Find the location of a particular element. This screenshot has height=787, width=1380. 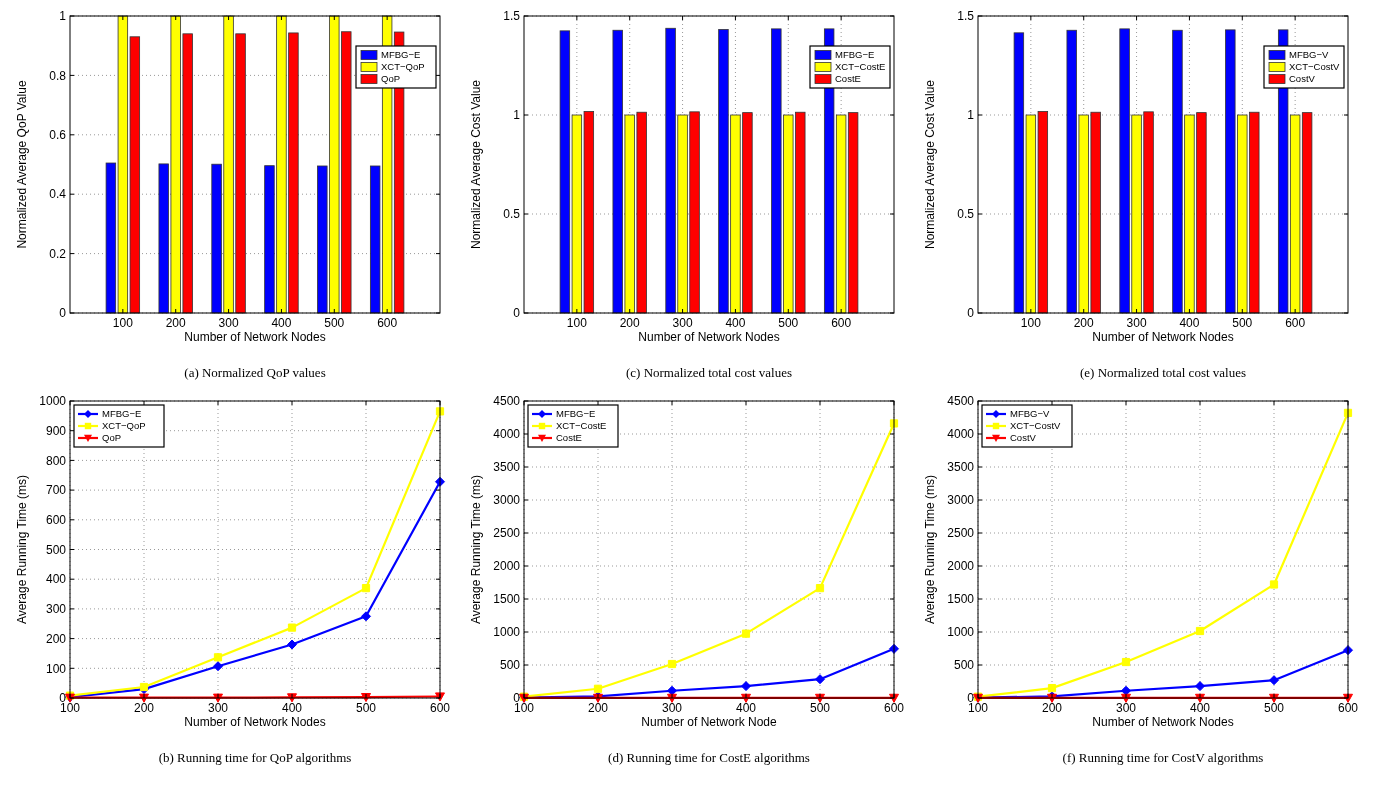

text: (a) Normalized QoP values is located at coordinates (255, 372).